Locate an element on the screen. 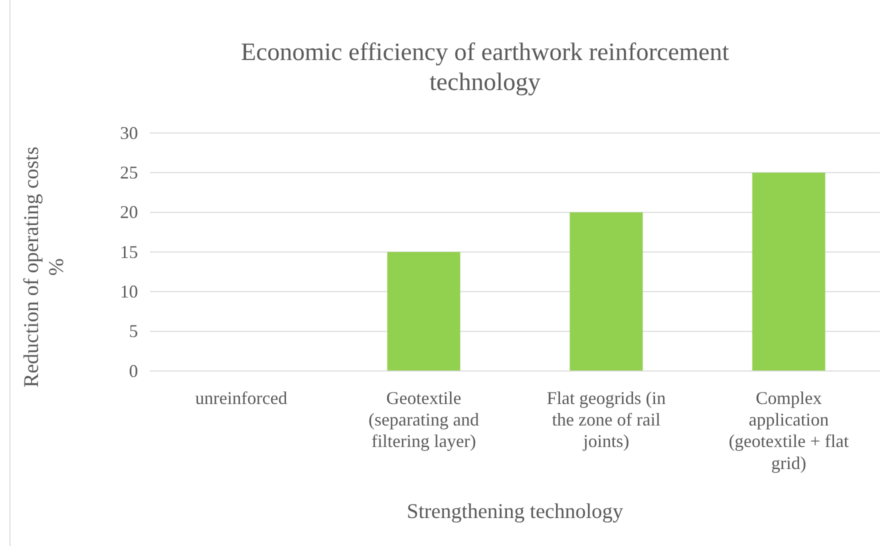 This screenshot has width=894, height=546. y-tick-label: 15 is located at coordinates (129, 252).